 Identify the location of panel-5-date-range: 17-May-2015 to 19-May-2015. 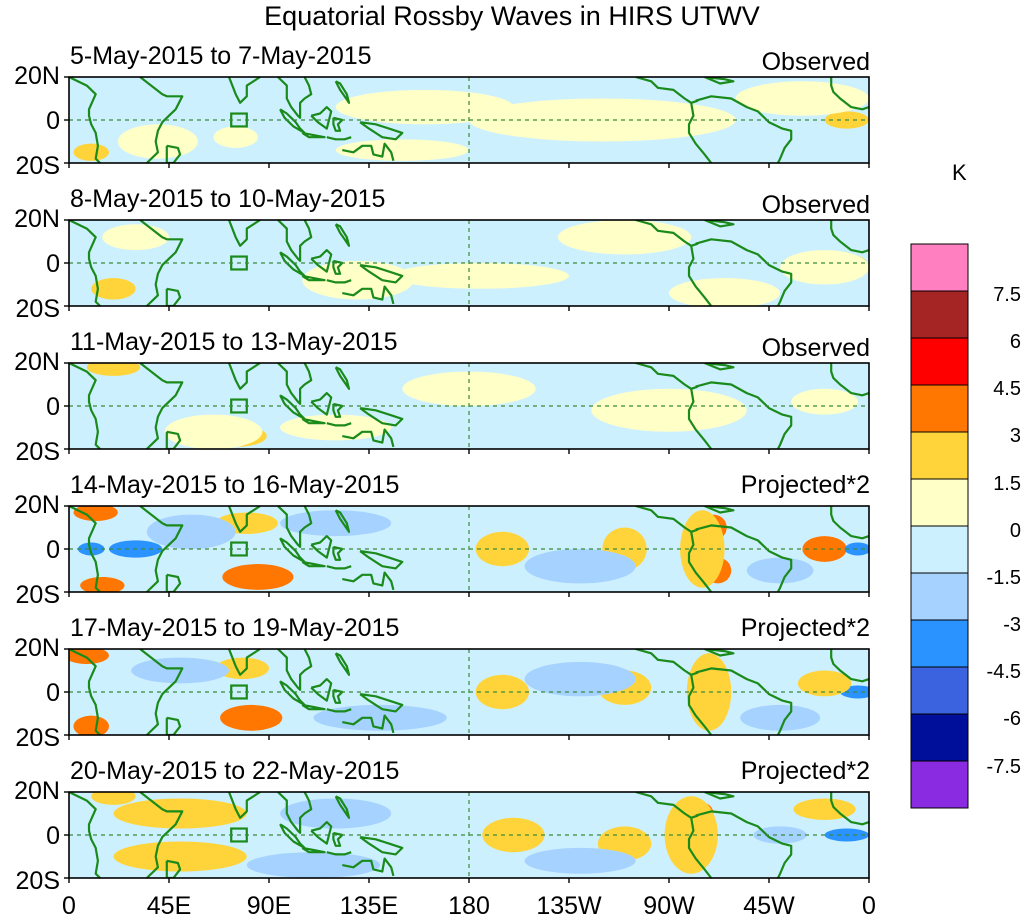
(235, 628).